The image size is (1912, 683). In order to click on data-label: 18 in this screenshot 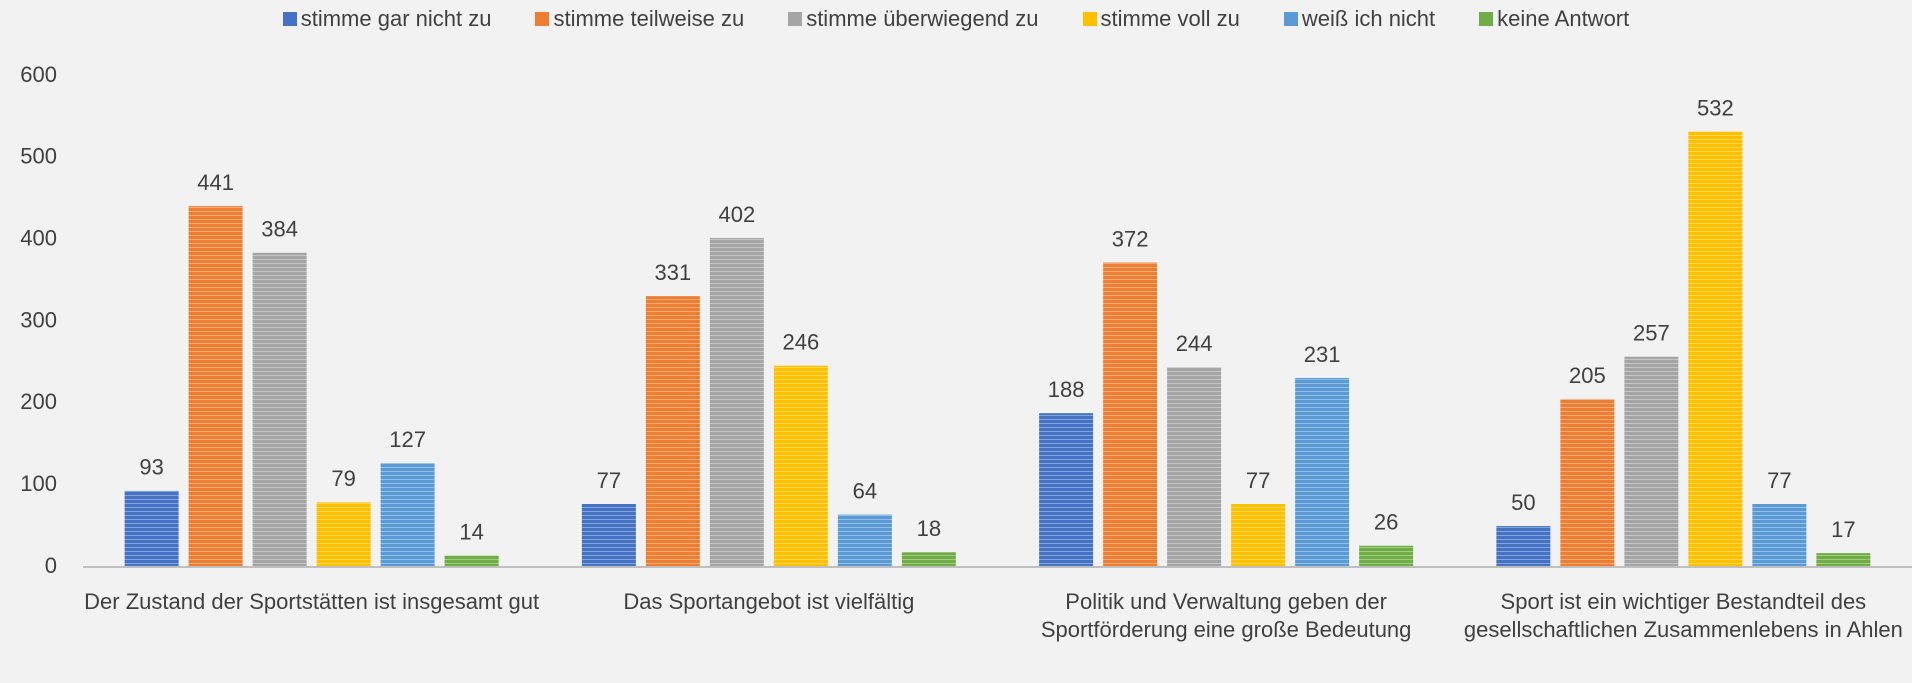, I will do `click(929, 528)`.